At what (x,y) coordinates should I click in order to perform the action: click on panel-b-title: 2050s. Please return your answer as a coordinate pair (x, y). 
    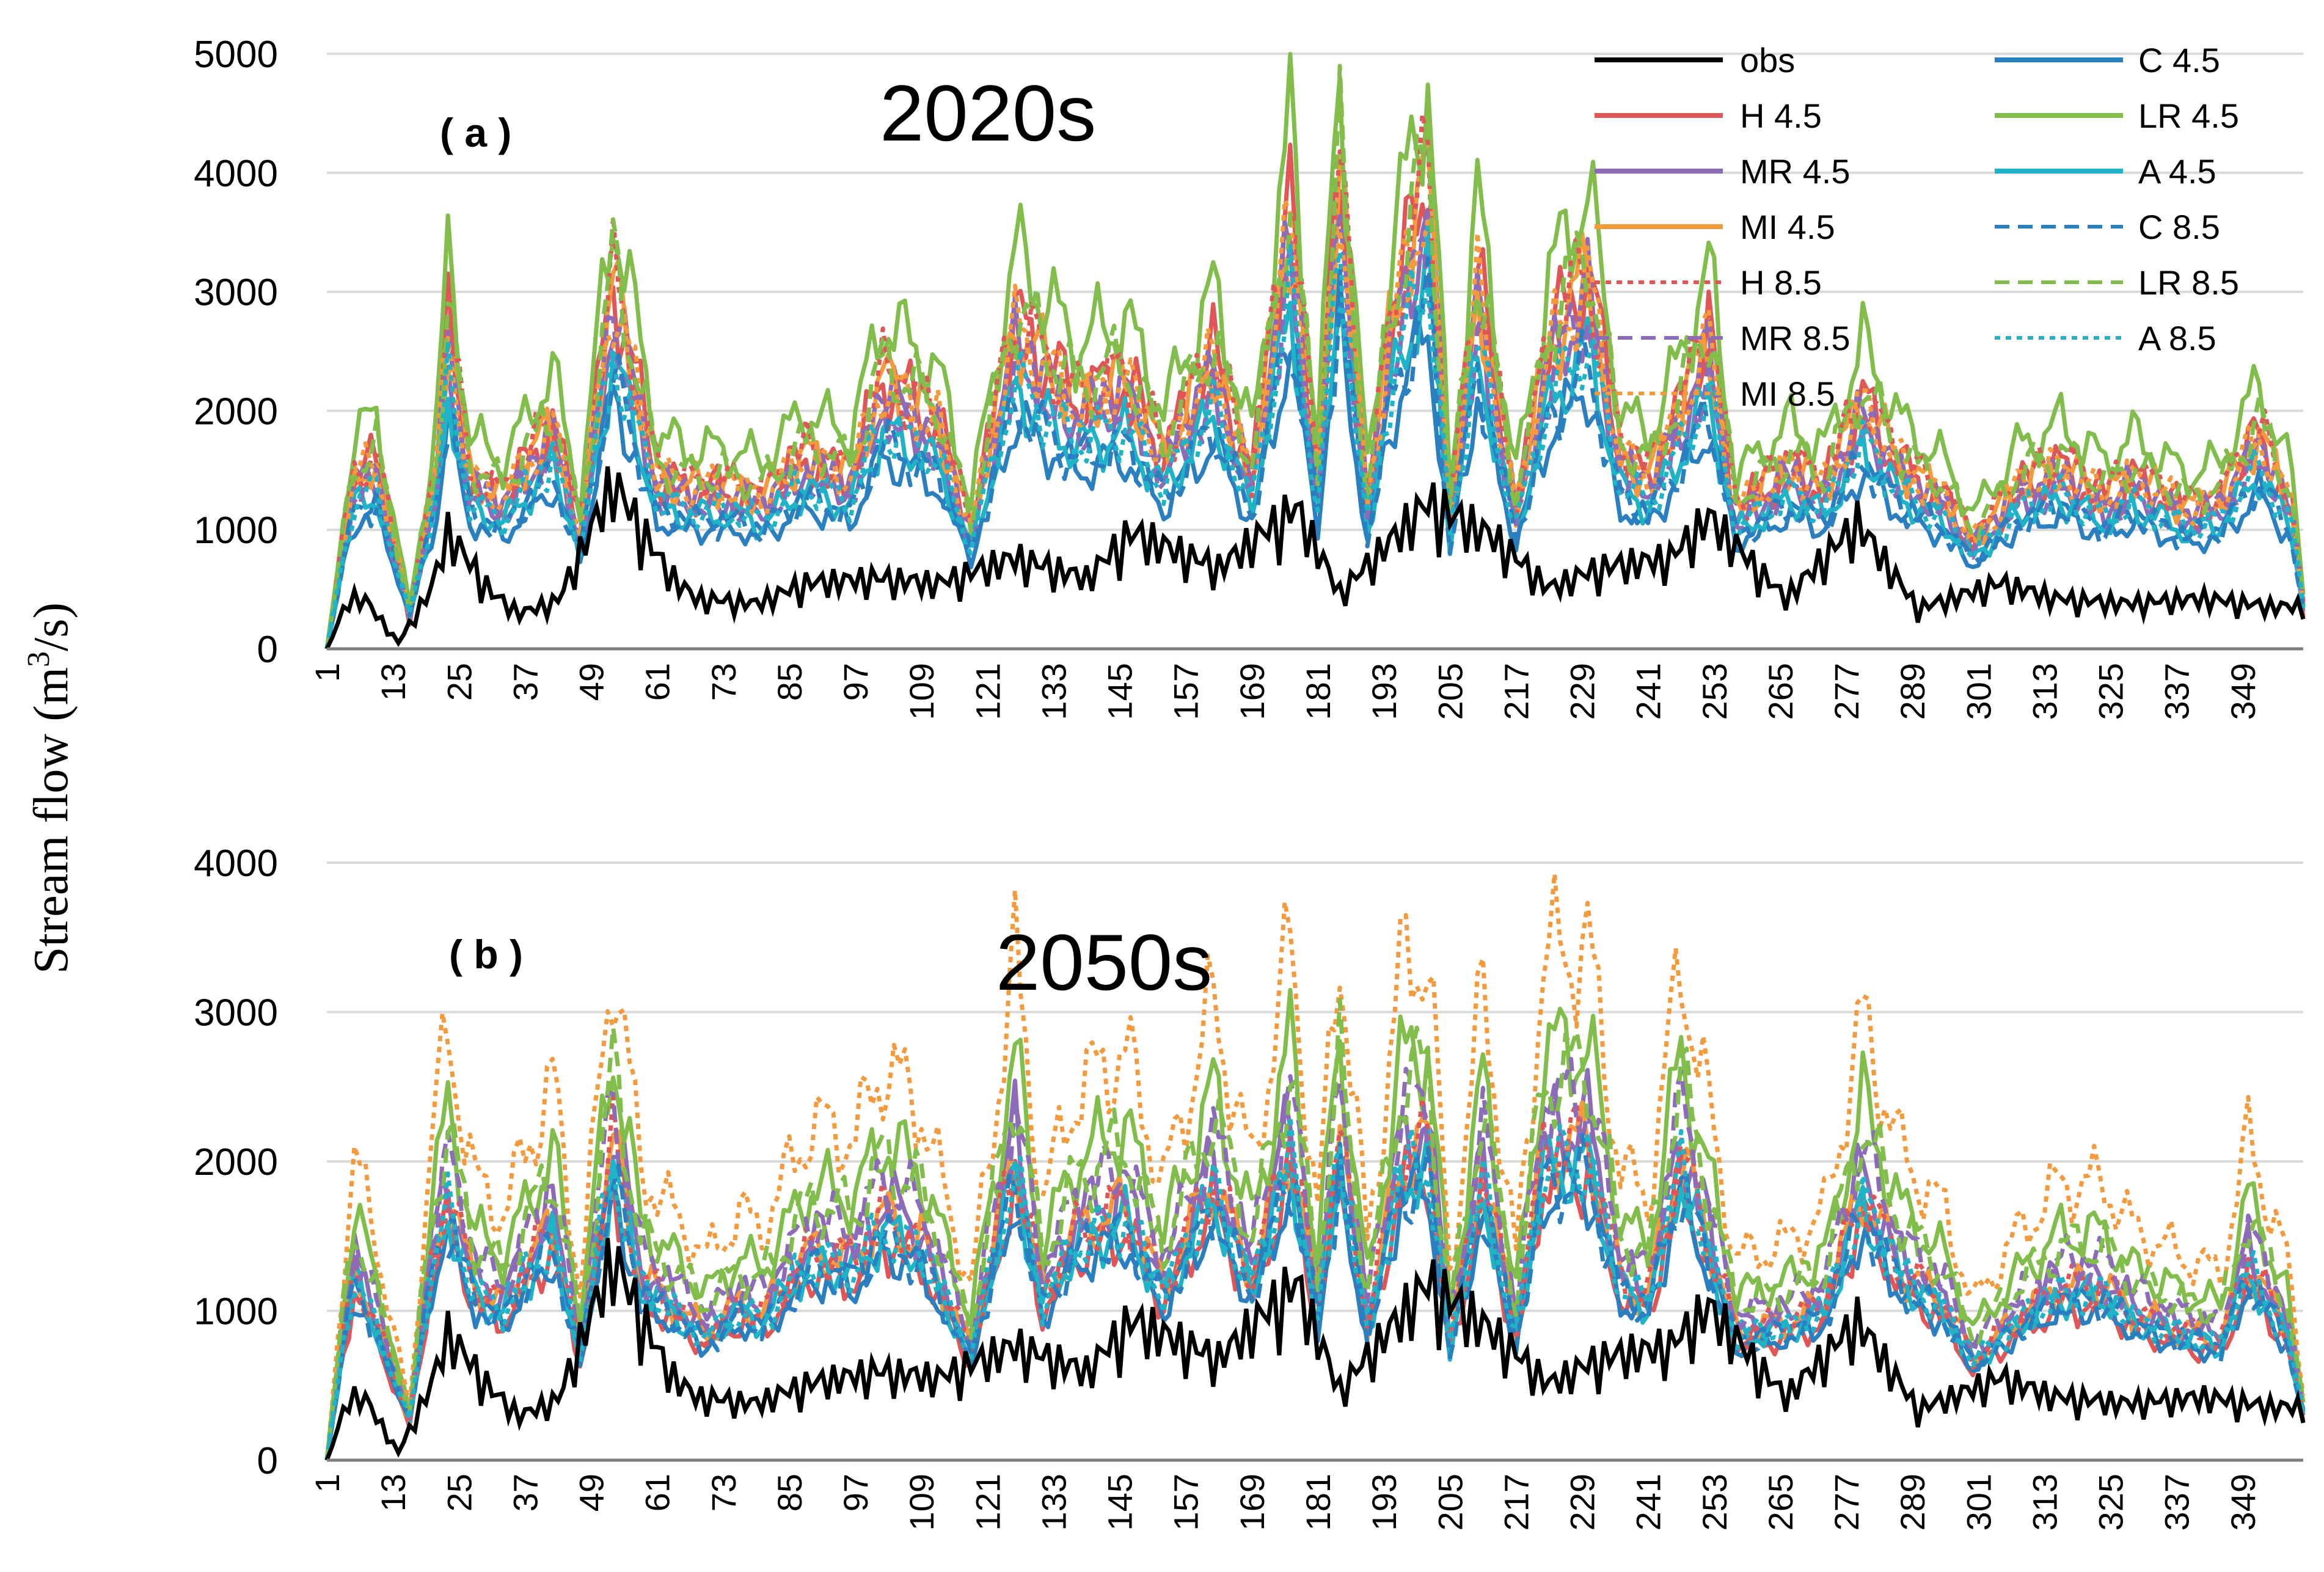
    Looking at the image, I should click on (1104, 962).